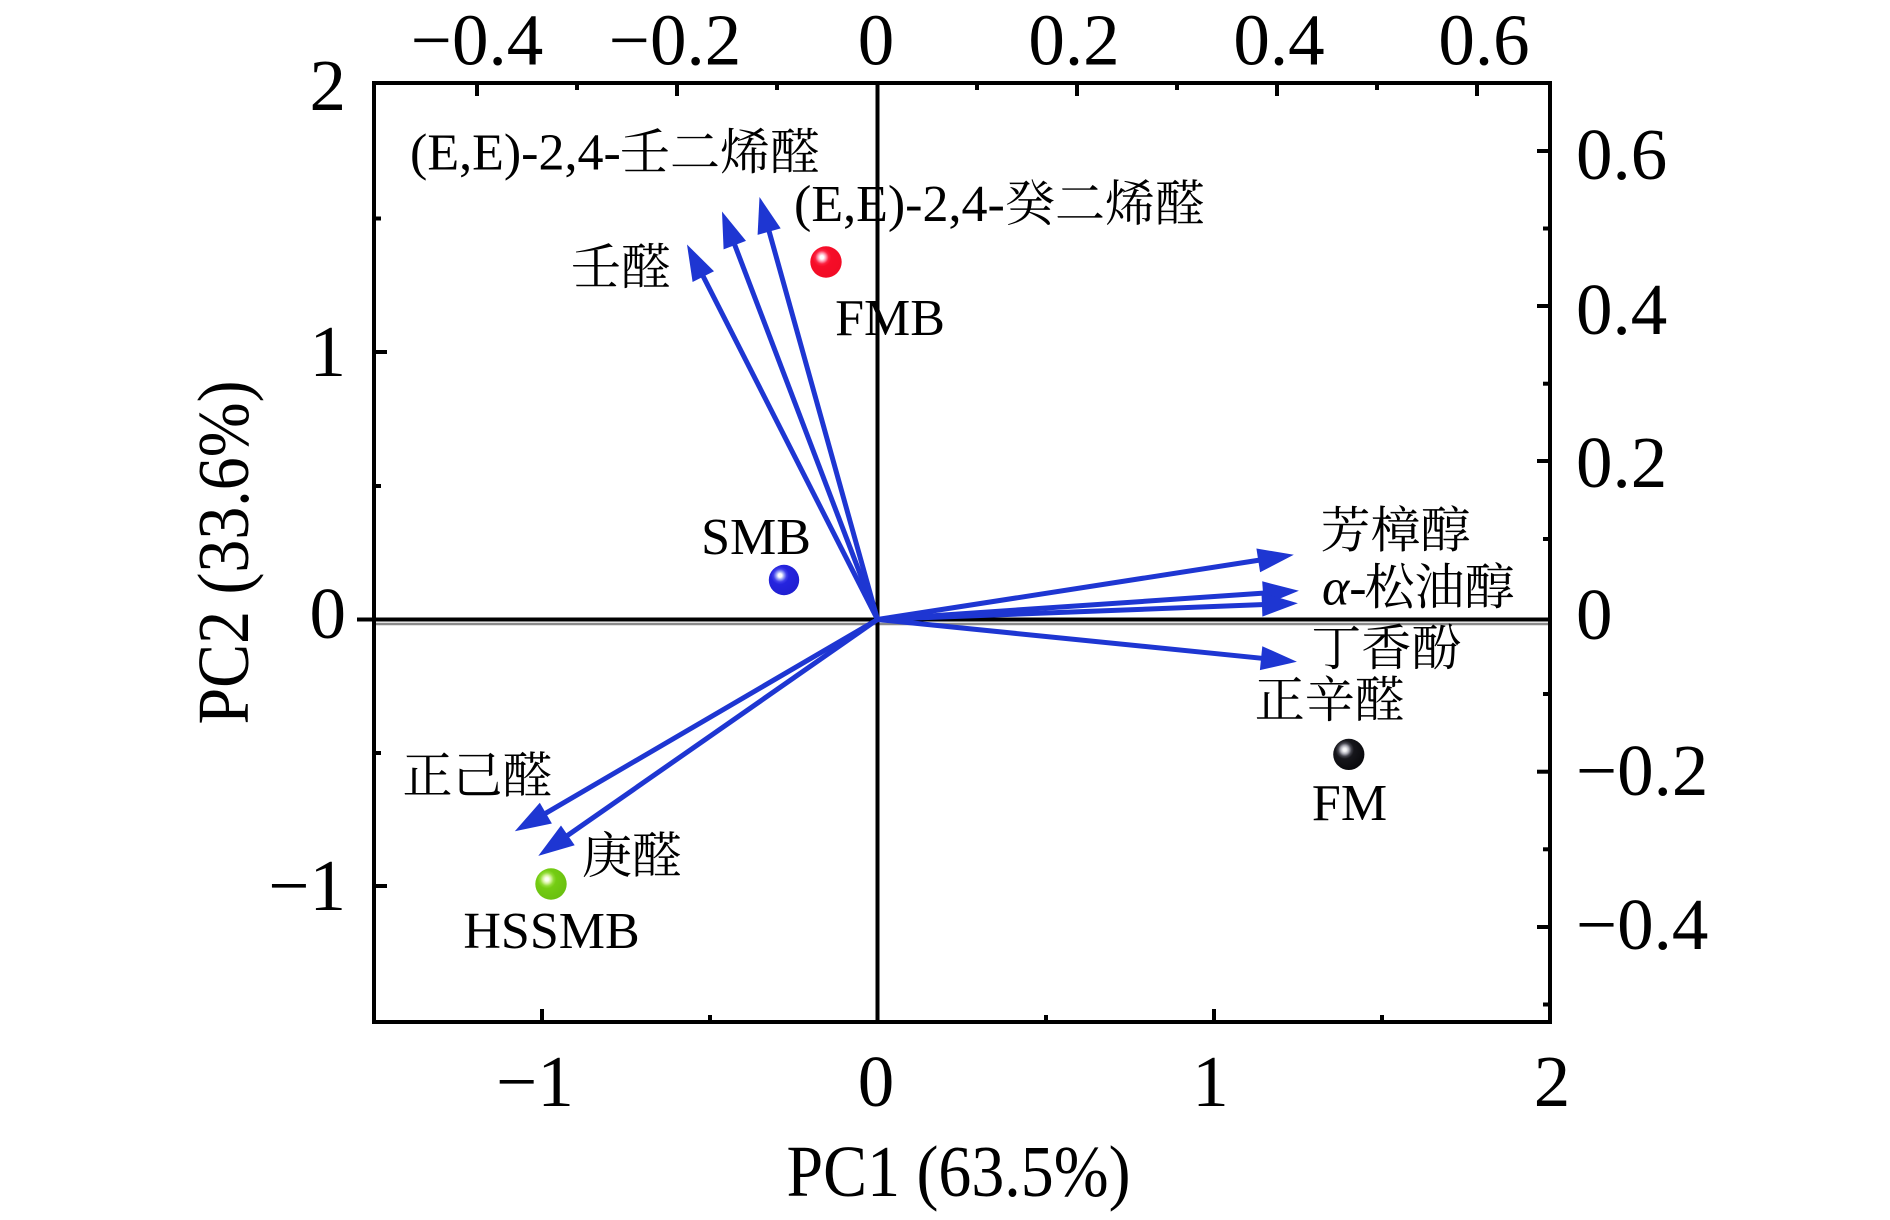  What do you see at coordinates (890, 318) in the screenshot?
I see `svg-text: FMB` at bounding box center [890, 318].